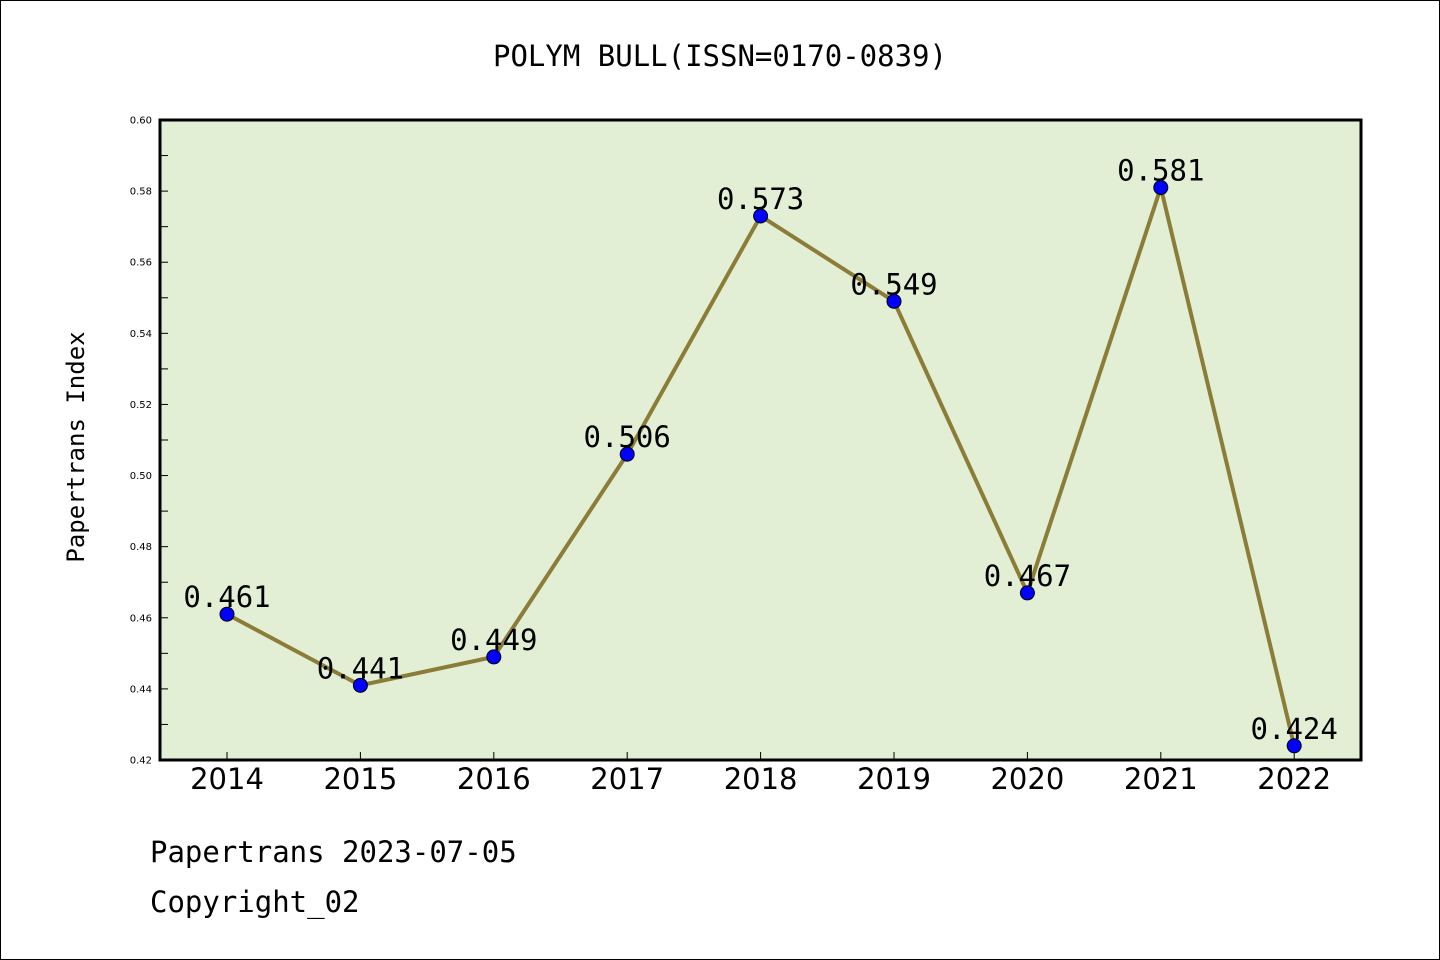 The image size is (1440, 960). Describe the element at coordinates (141, 761) in the screenshot. I see `y-tick-label: 0.42` at that location.